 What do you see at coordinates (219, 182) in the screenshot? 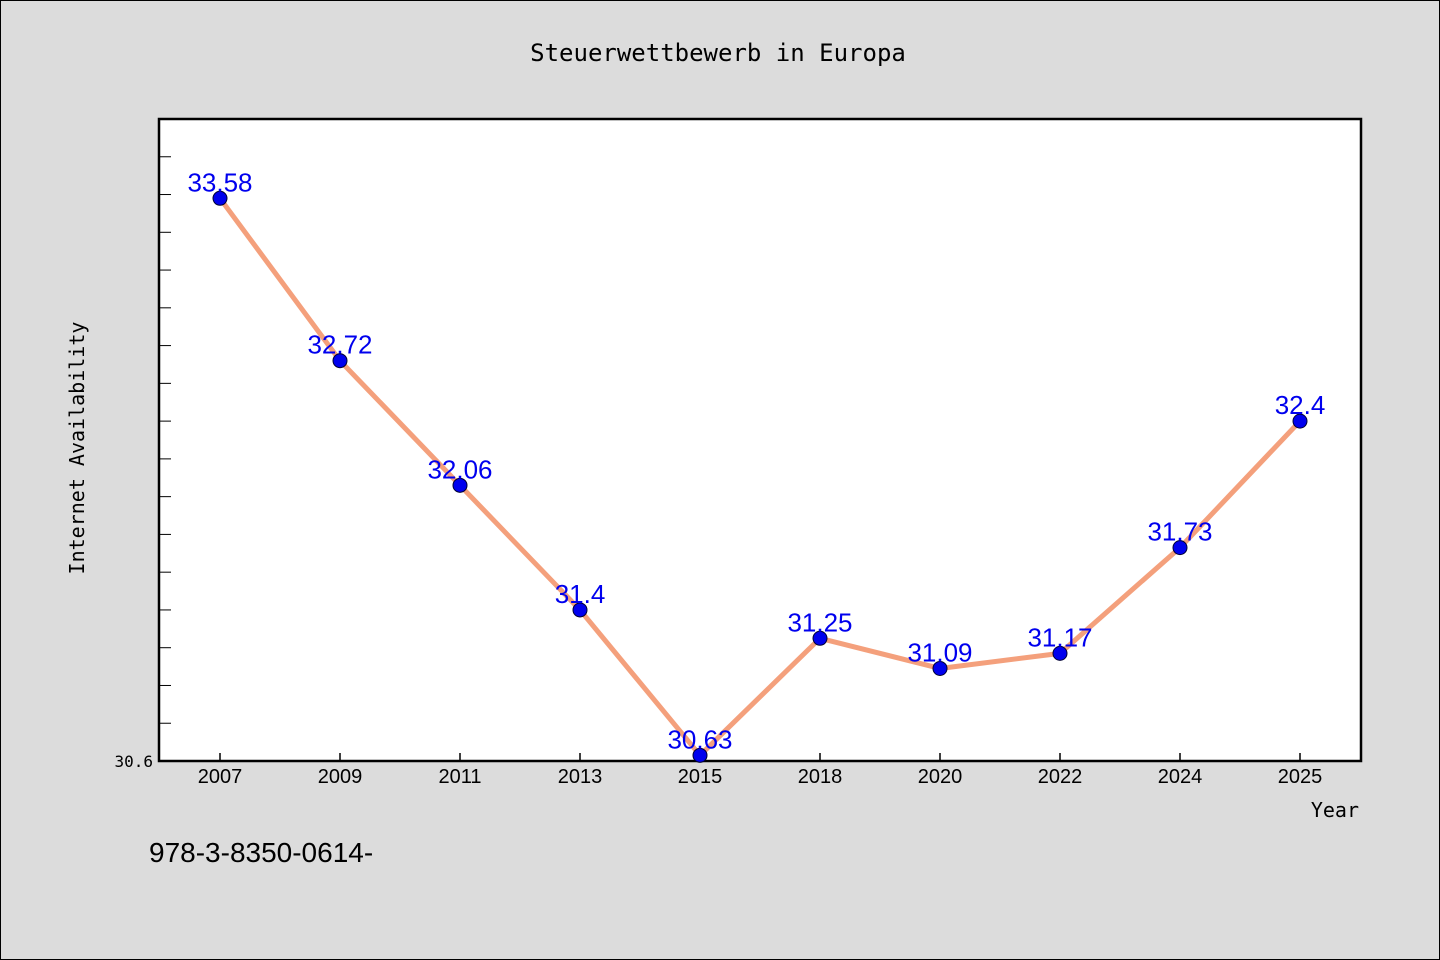
I see `data-label: 33.58` at bounding box center [219, 182].